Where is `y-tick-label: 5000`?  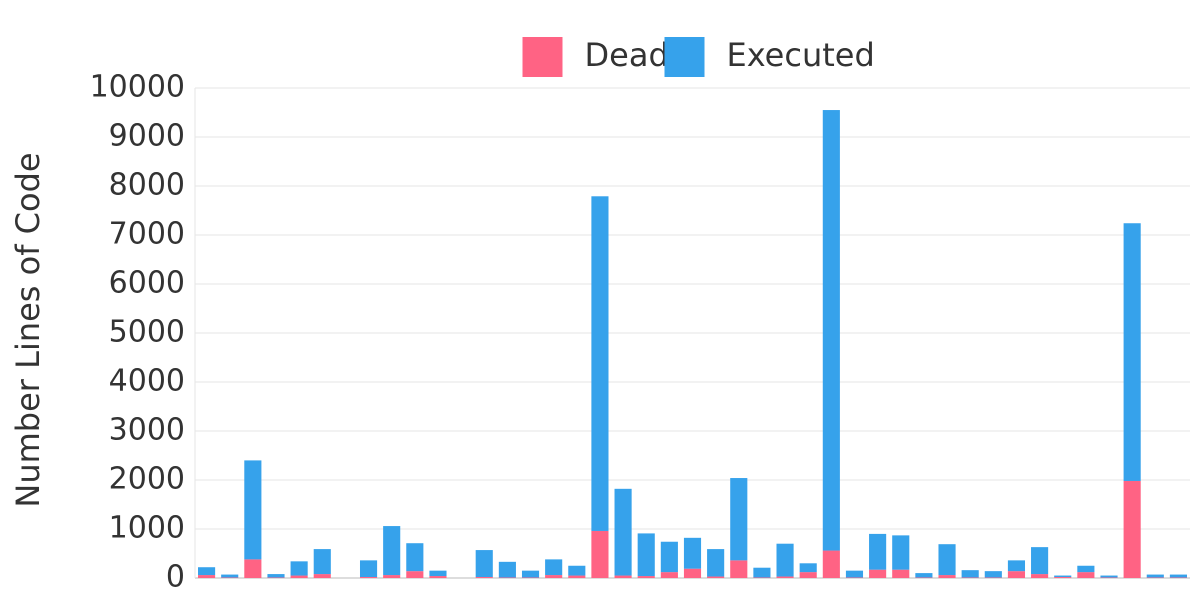
y-tick-label: 5000 is located at coordinates (147, 332).